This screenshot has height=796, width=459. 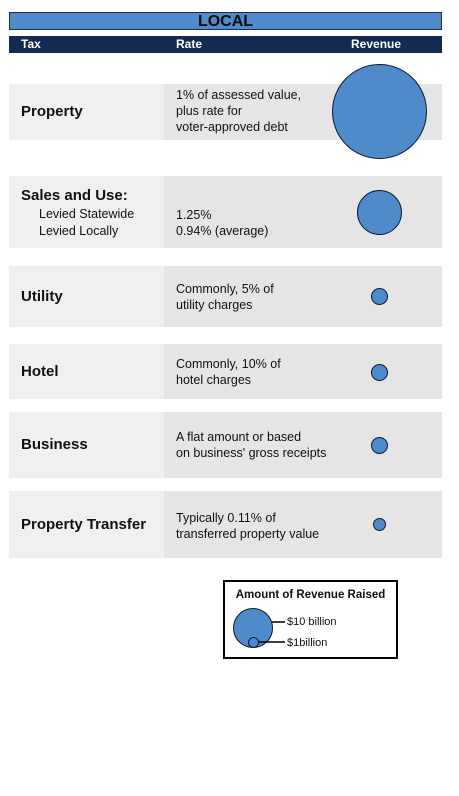 I want to click on sub-label-locally: Levied Locally, so click(x=79, y=231).